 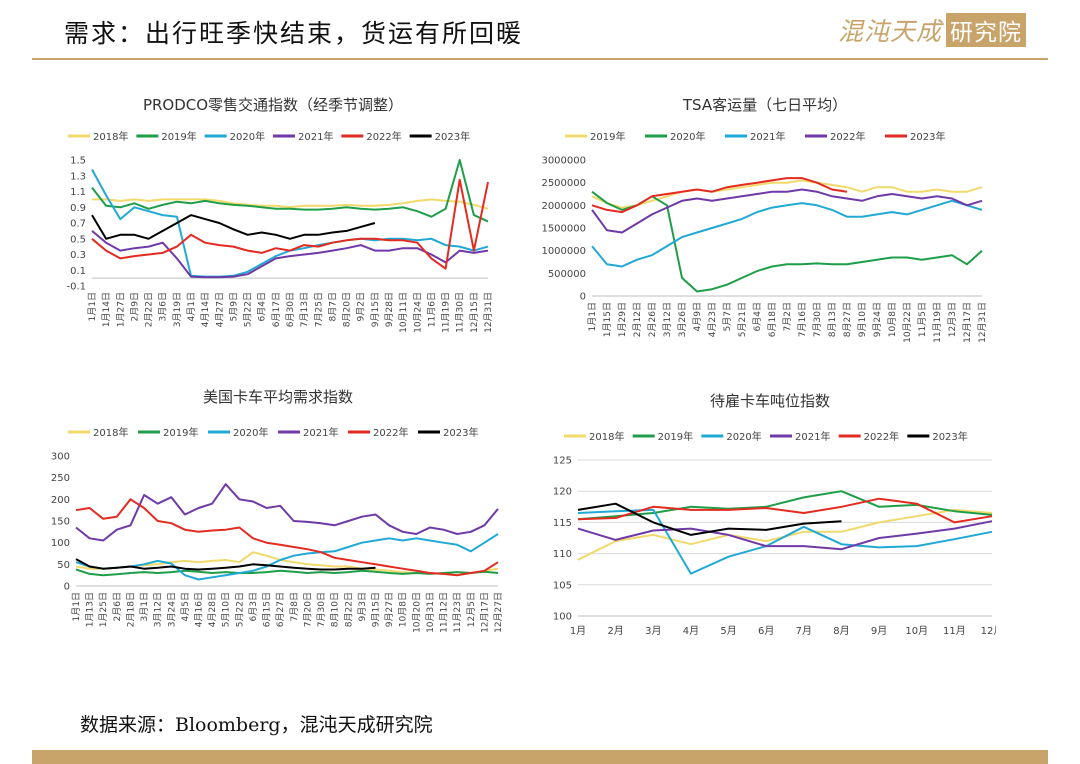 I want to click on x-tick-label: 10月8日, so click(x=403, y=609).